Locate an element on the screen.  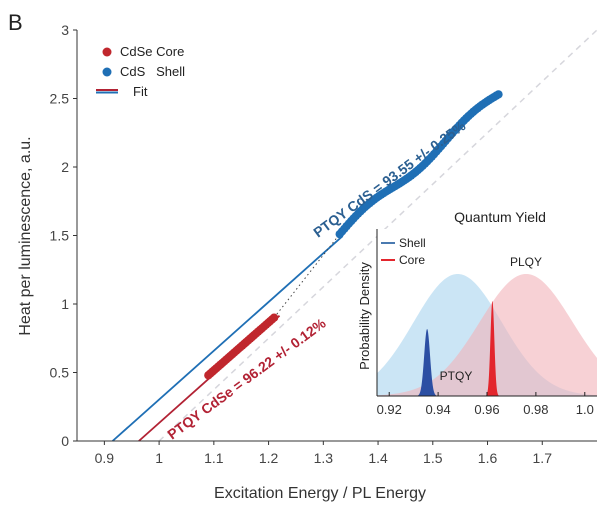
dotted-connector is located at coordinates (307, 276).